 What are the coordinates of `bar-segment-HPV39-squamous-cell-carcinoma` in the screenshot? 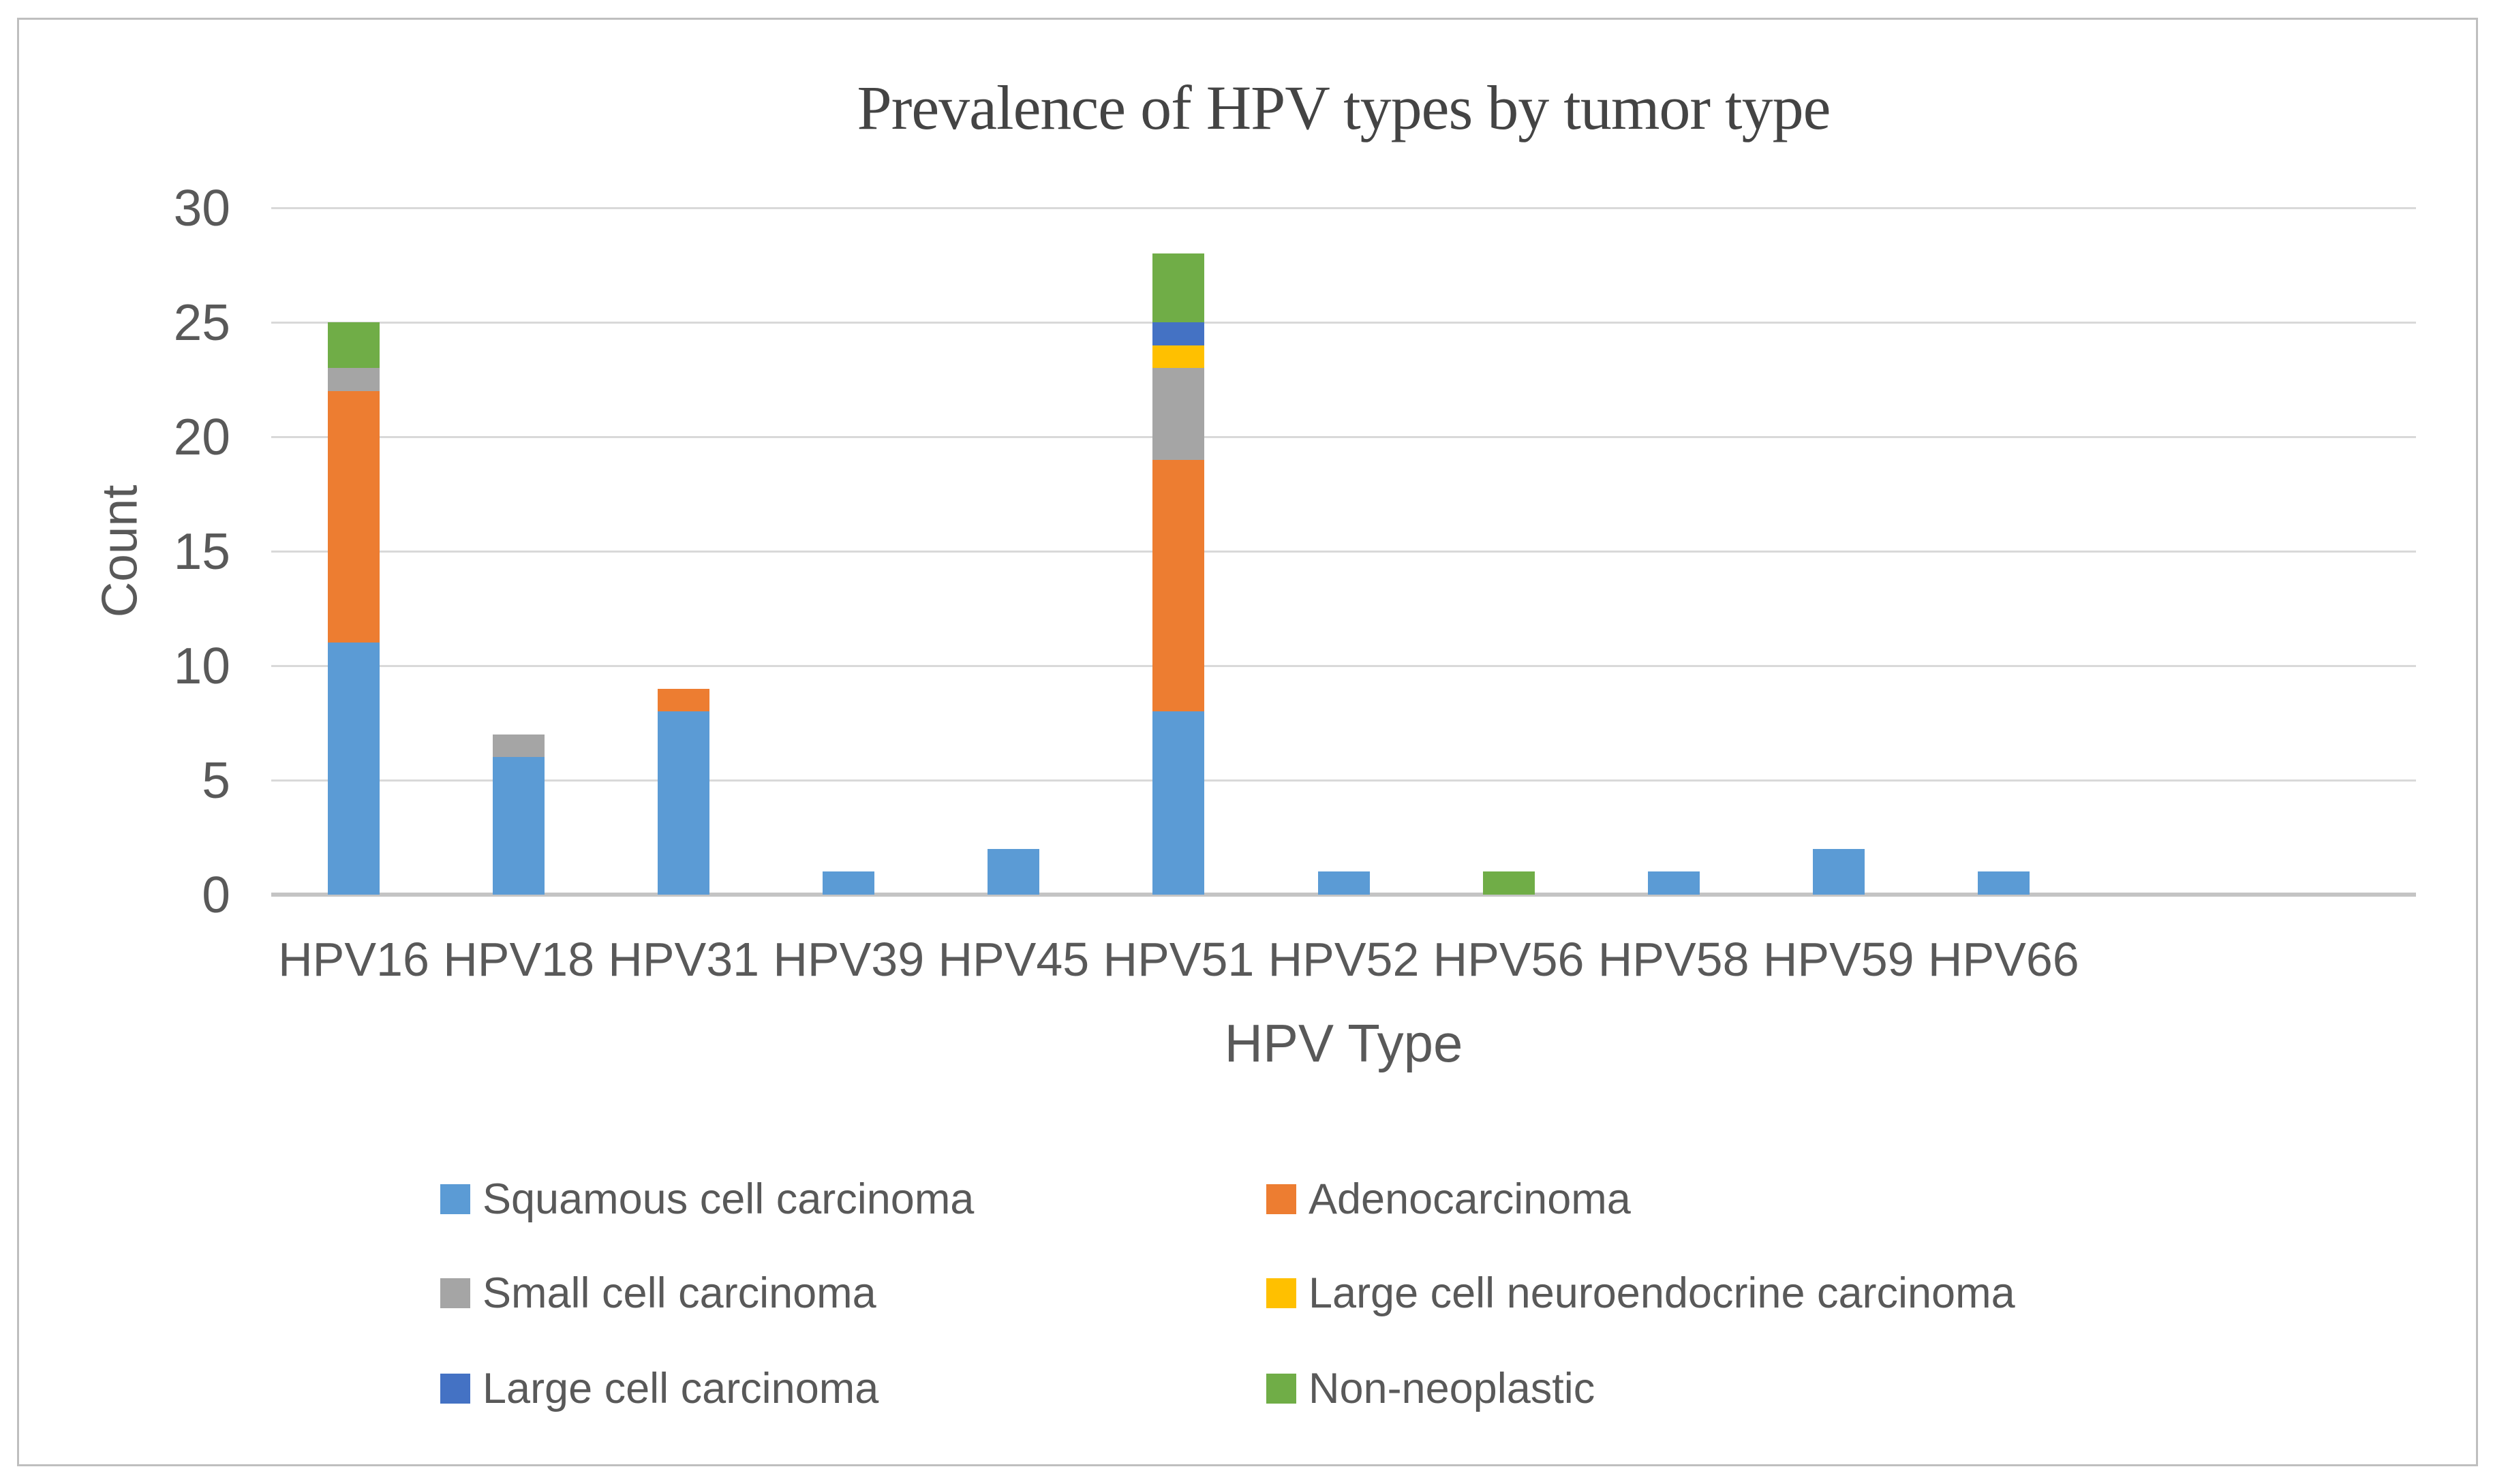 It's located at (849, 883).